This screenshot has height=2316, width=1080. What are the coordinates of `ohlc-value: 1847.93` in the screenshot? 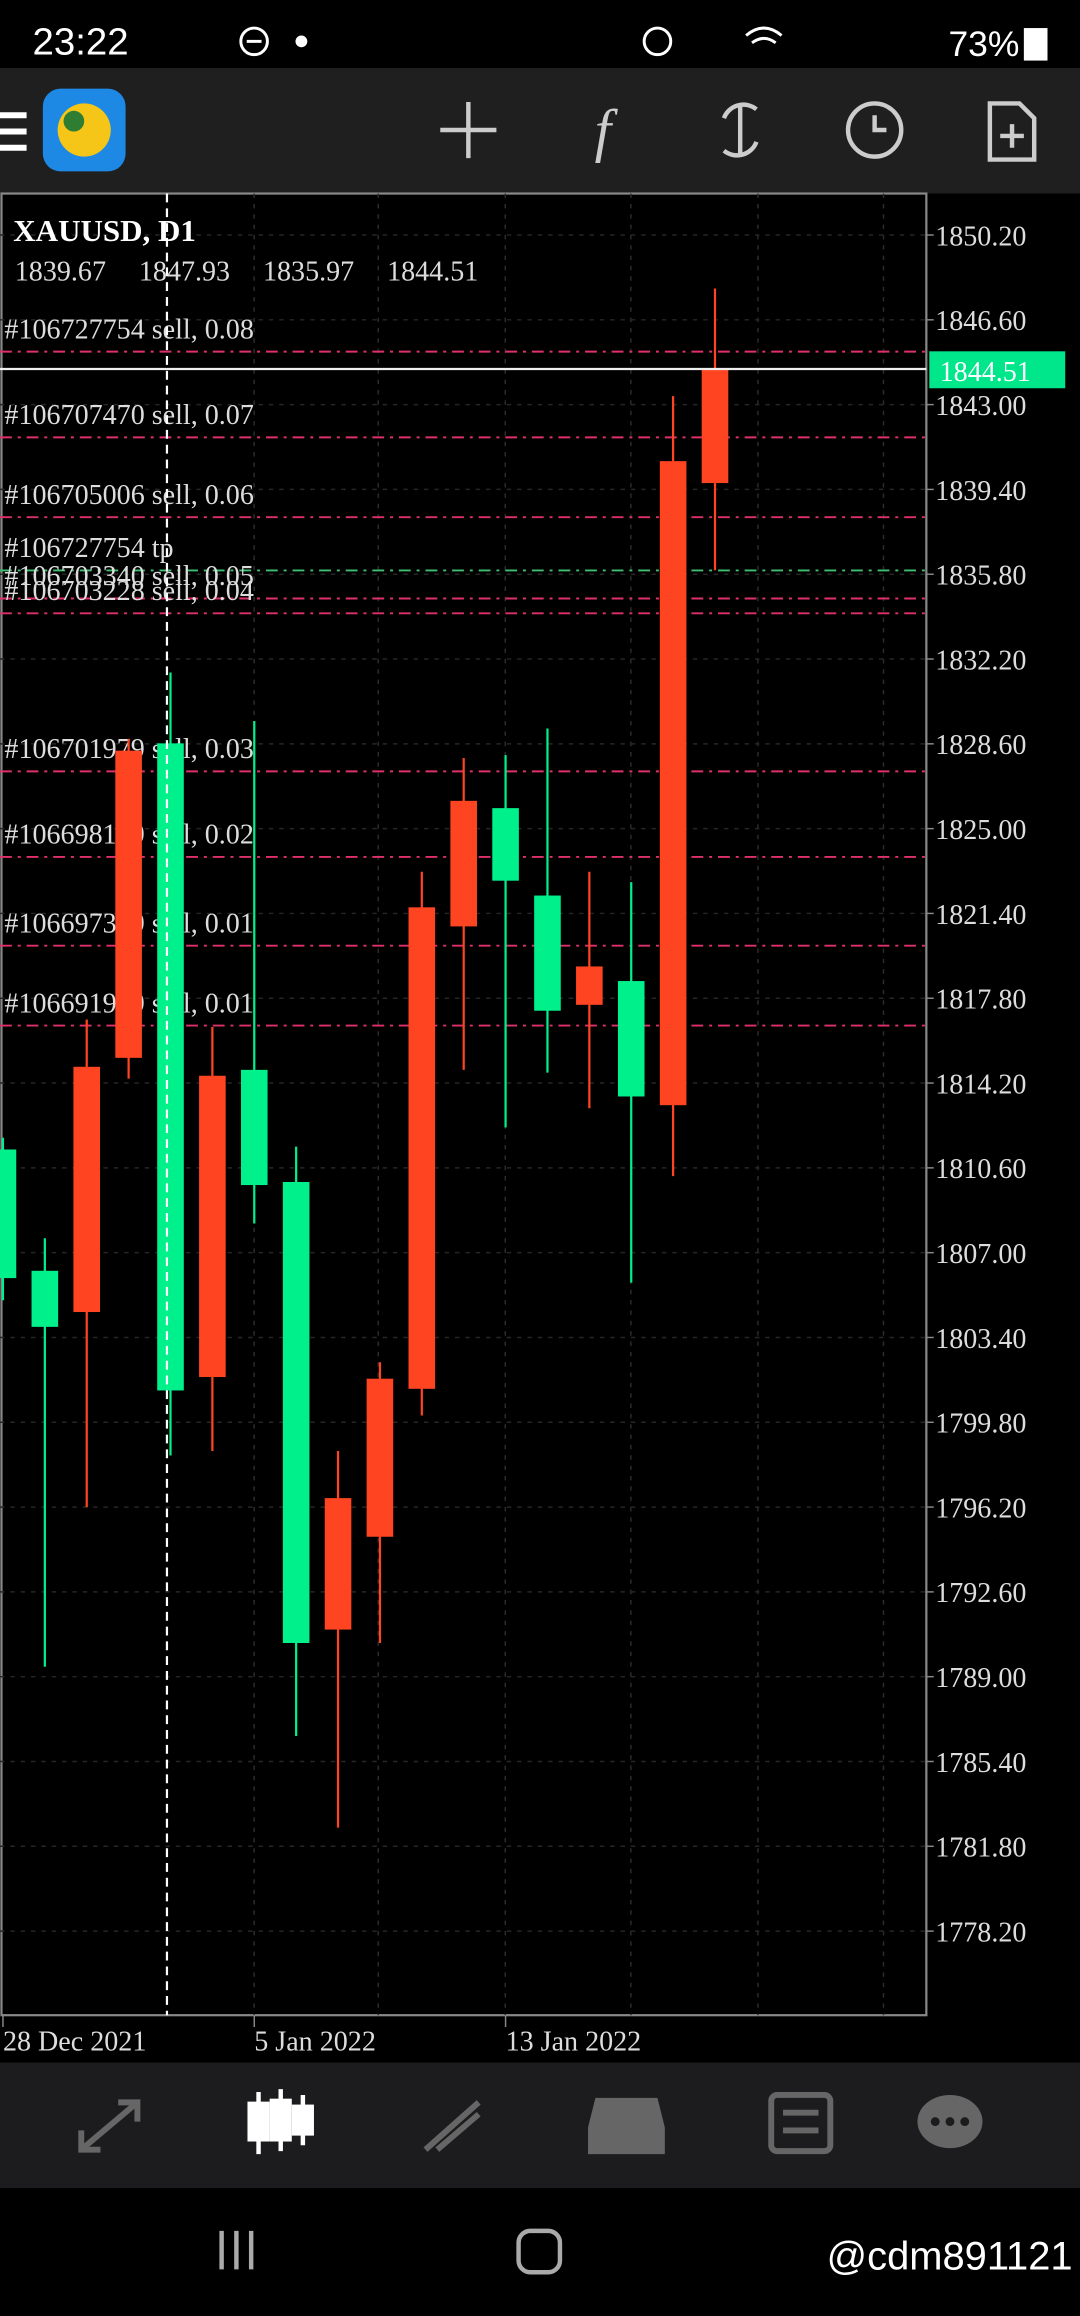 It's located at (184, 272).